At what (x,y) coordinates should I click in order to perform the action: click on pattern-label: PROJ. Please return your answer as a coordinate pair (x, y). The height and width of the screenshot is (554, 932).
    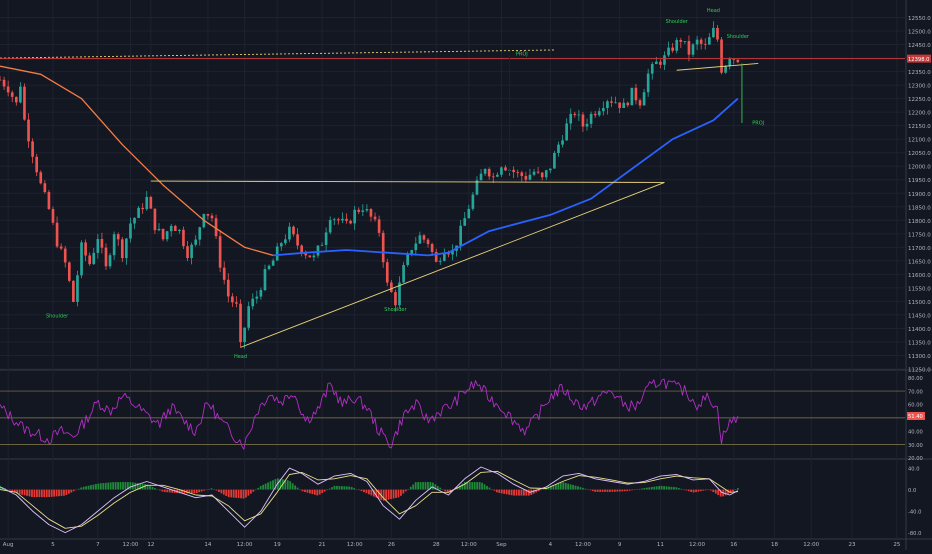
    Looking at the image, I should click on (522, 54).